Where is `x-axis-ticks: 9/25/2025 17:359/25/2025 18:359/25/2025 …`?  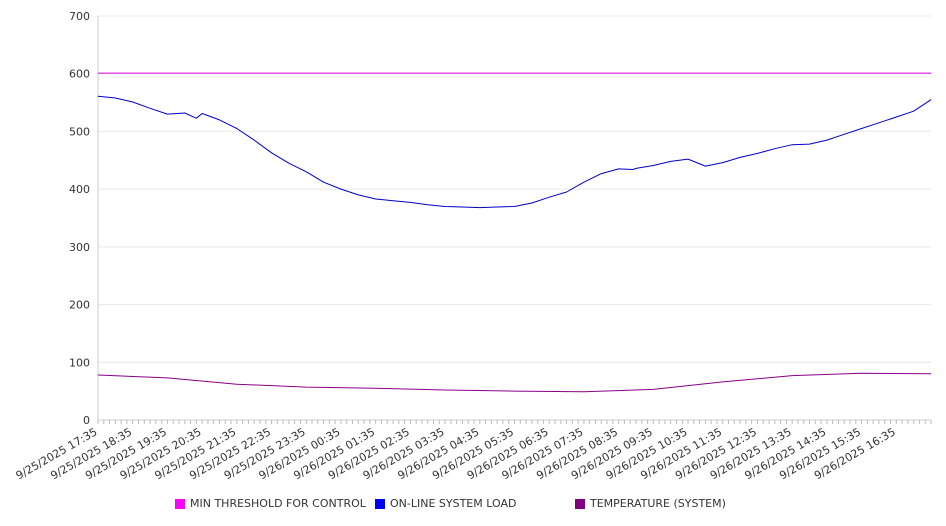 x-axis-ticks: 9/25/2025 17:359/25/2025 18:359/25/2025 … is located at coordinates (456, 453).